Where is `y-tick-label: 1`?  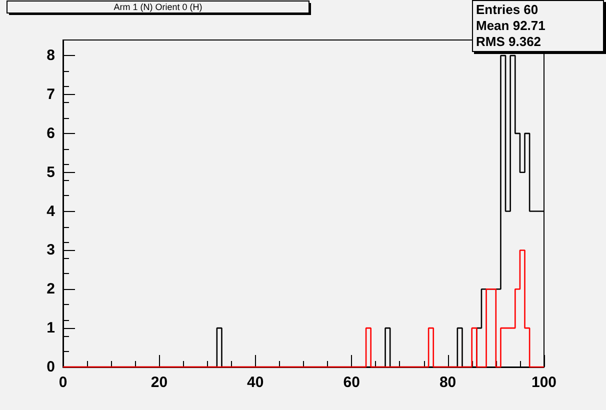 y-tick-label: 1 is located at coordinates (50, 328).